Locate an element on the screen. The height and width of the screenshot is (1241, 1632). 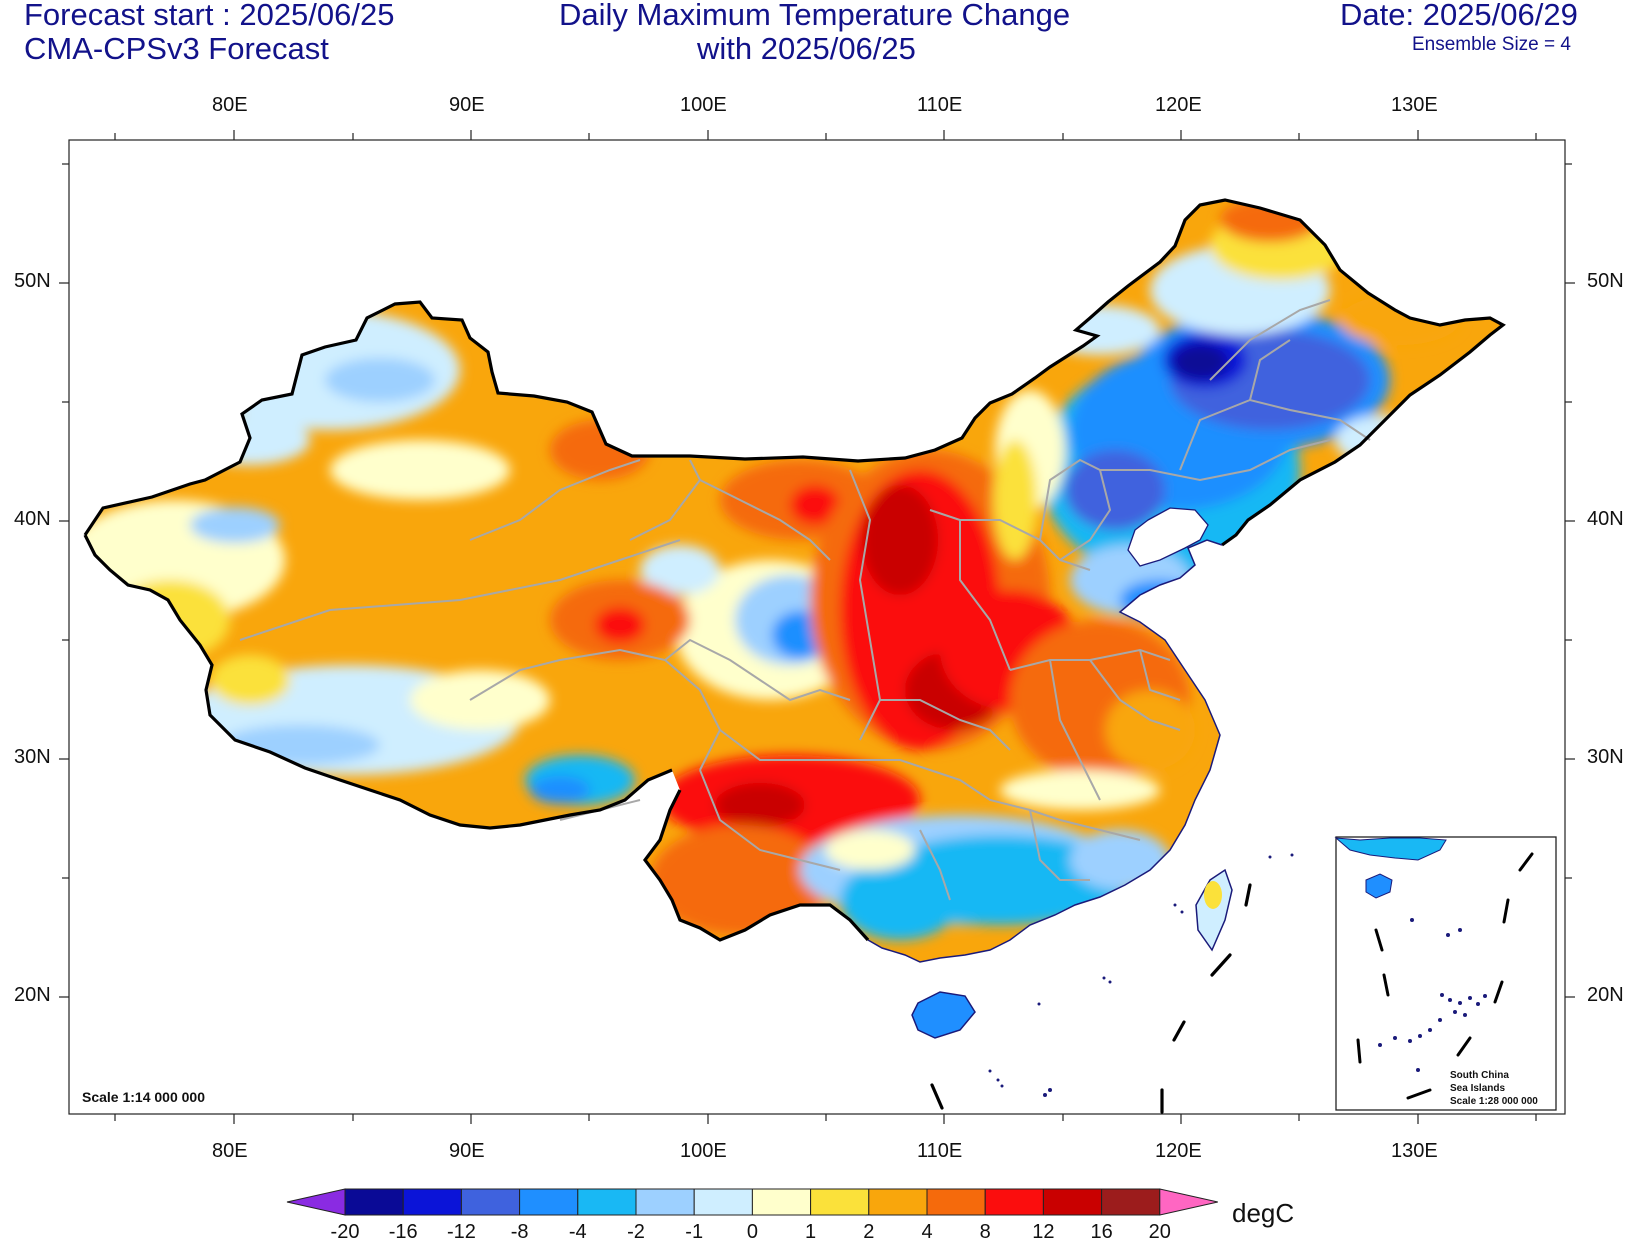
colorbar-overflow-triangle is located at coordinates (1188, 1202).